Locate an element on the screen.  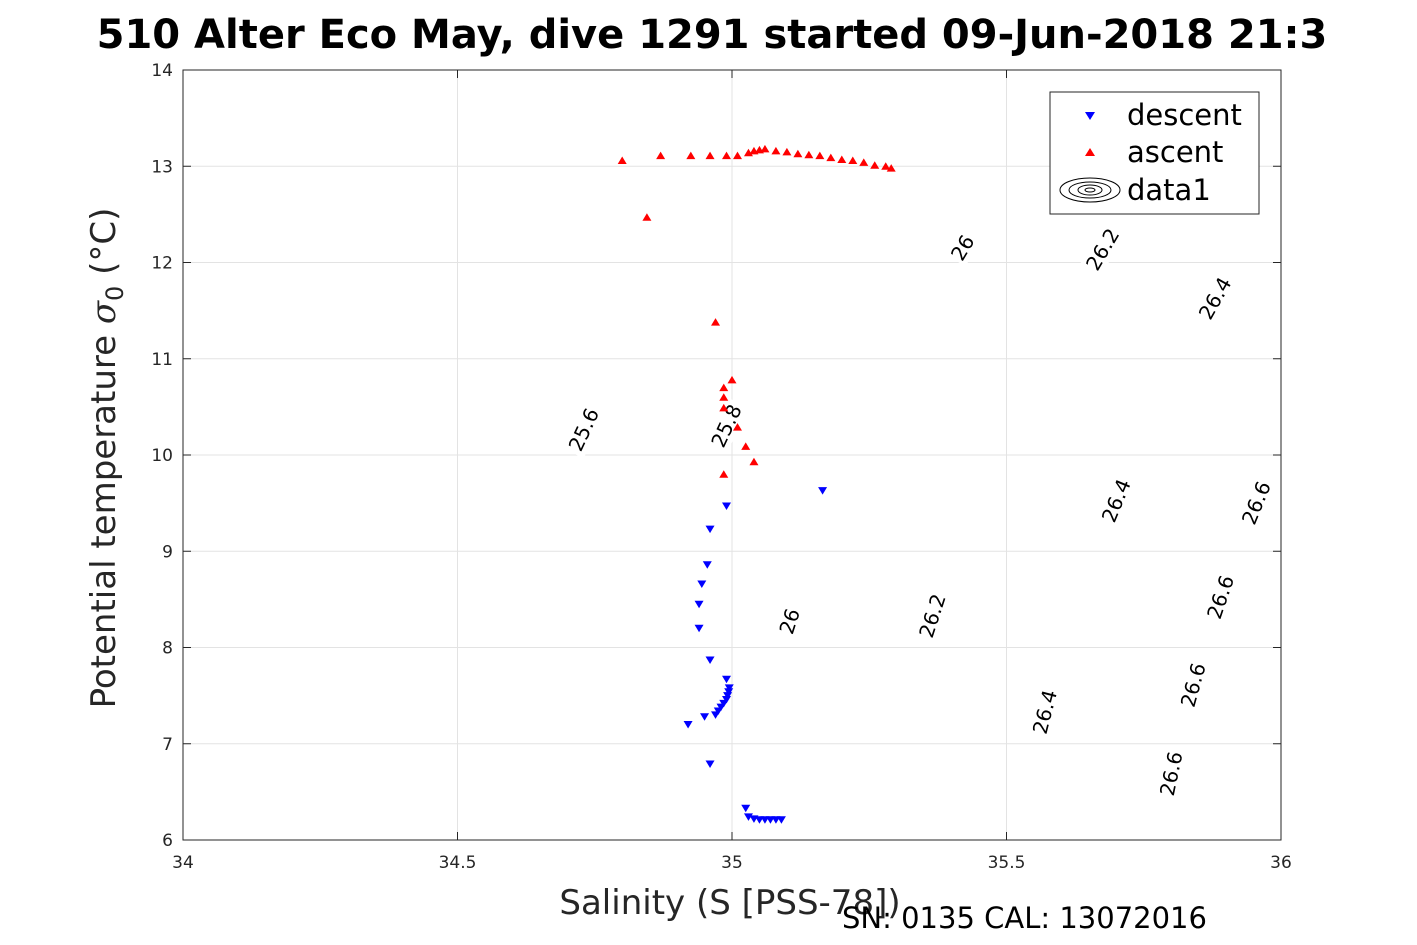
y-tick-label: 8 is located at coordinates (167, 649).